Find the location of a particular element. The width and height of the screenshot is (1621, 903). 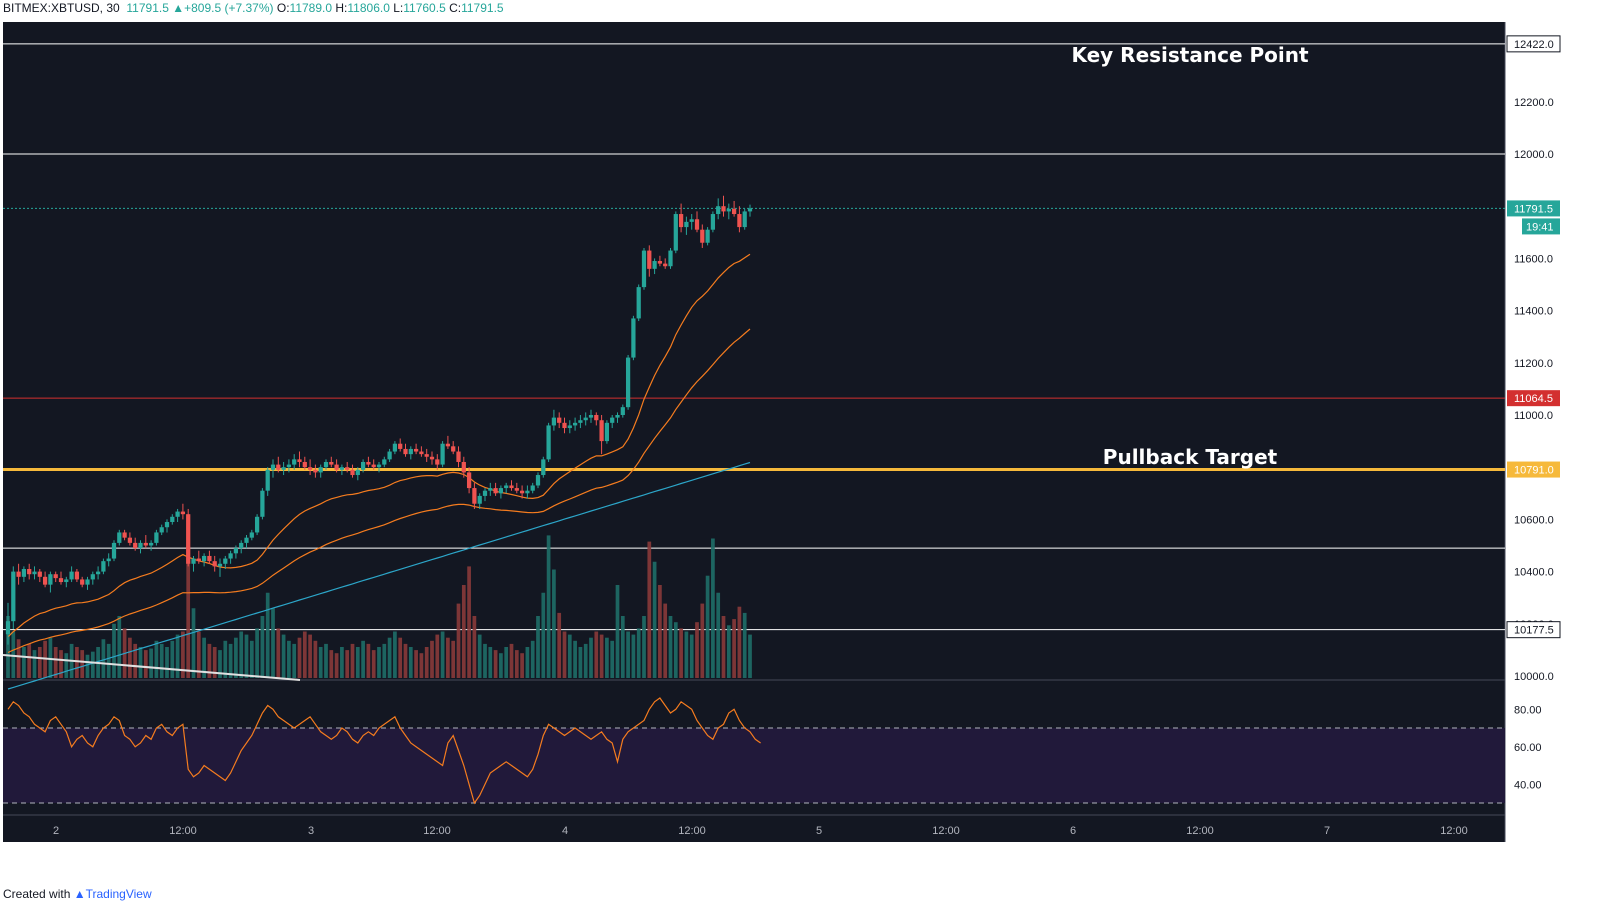

up-arrow-icon: ▲ is located at coordinates (178, 8).